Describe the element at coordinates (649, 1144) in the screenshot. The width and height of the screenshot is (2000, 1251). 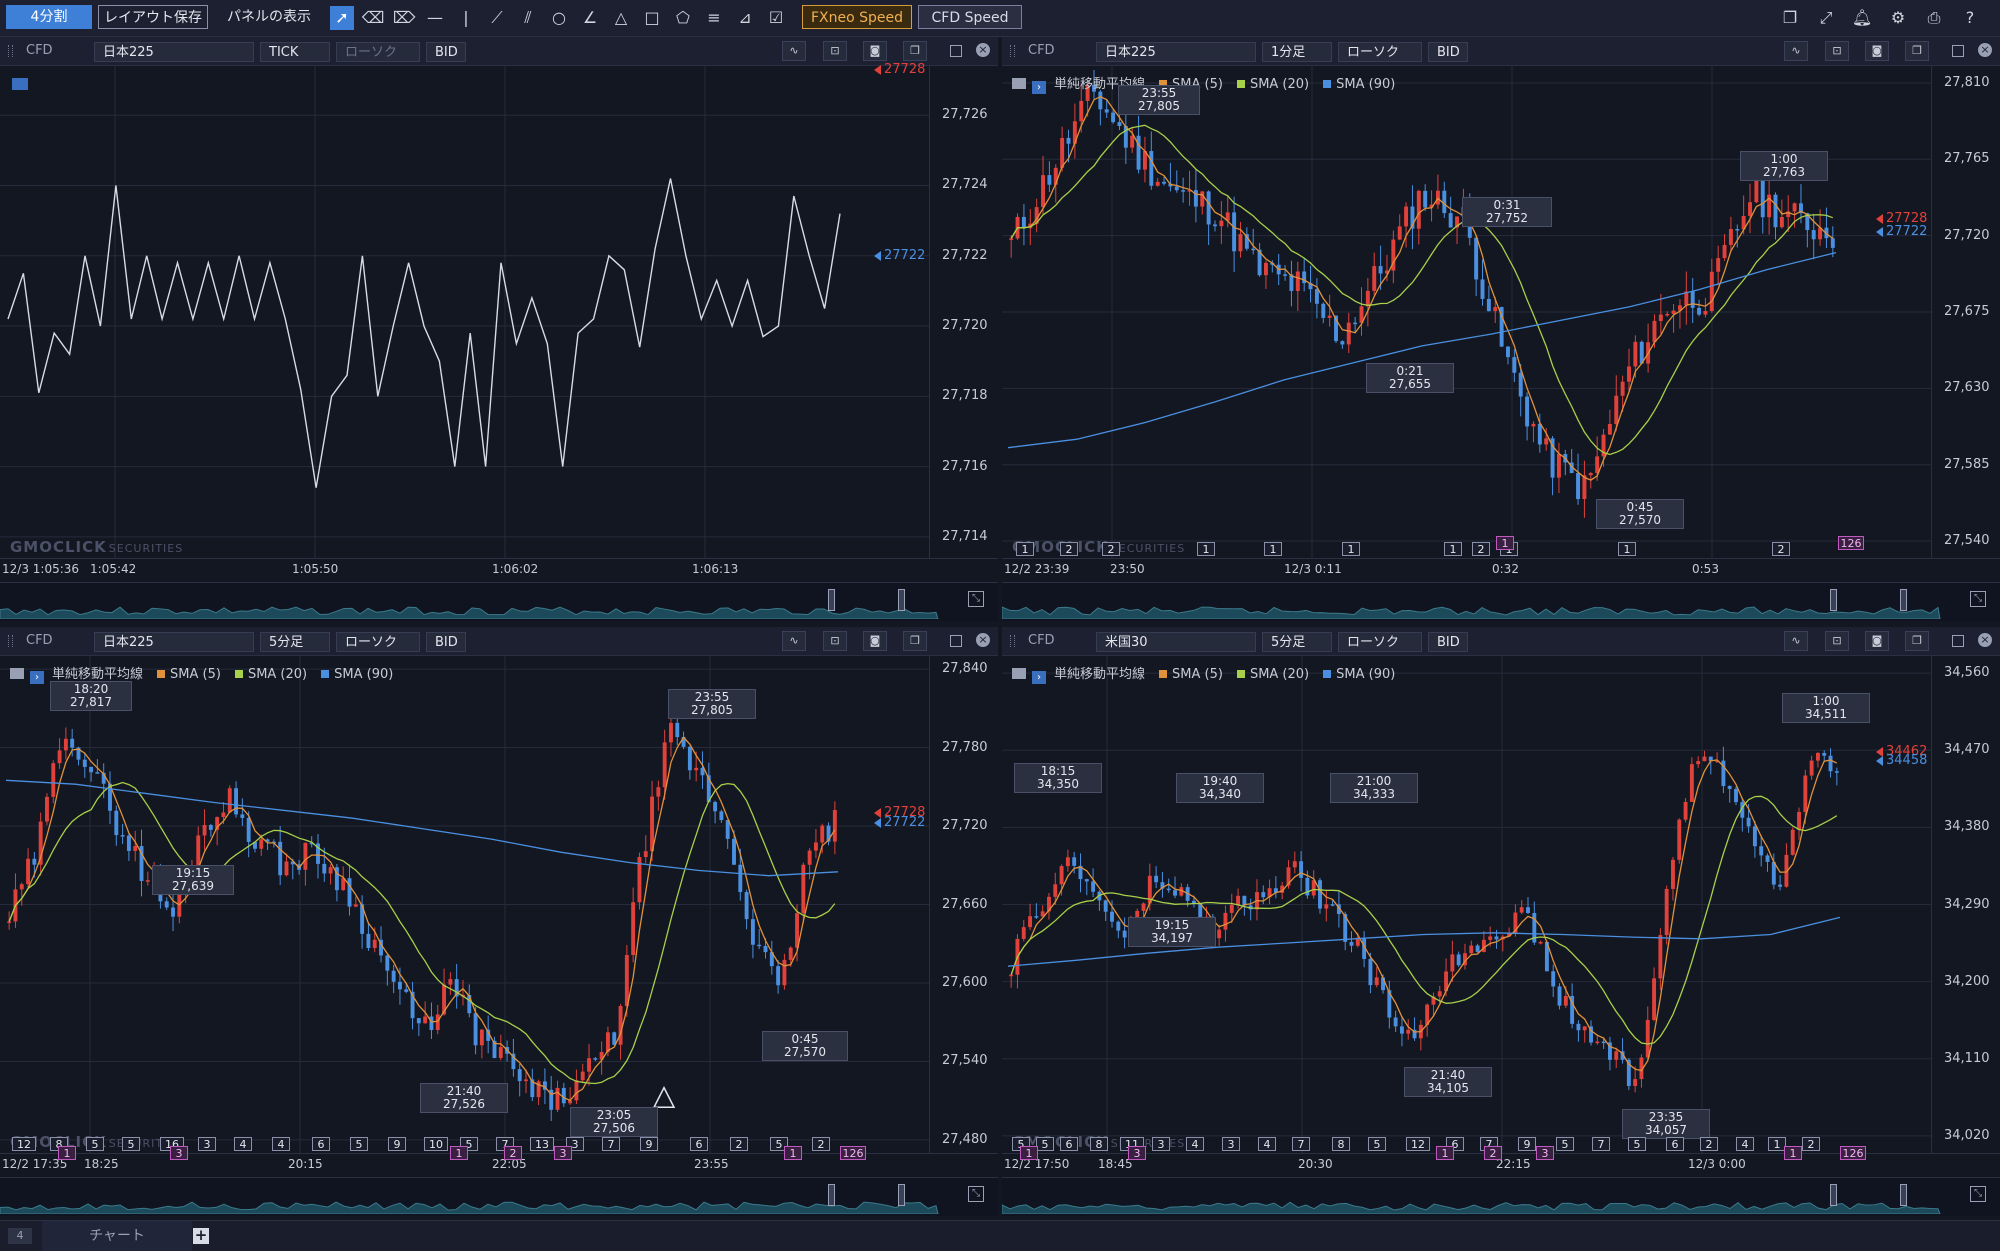
I see `event-count-badge: 9` at that location.